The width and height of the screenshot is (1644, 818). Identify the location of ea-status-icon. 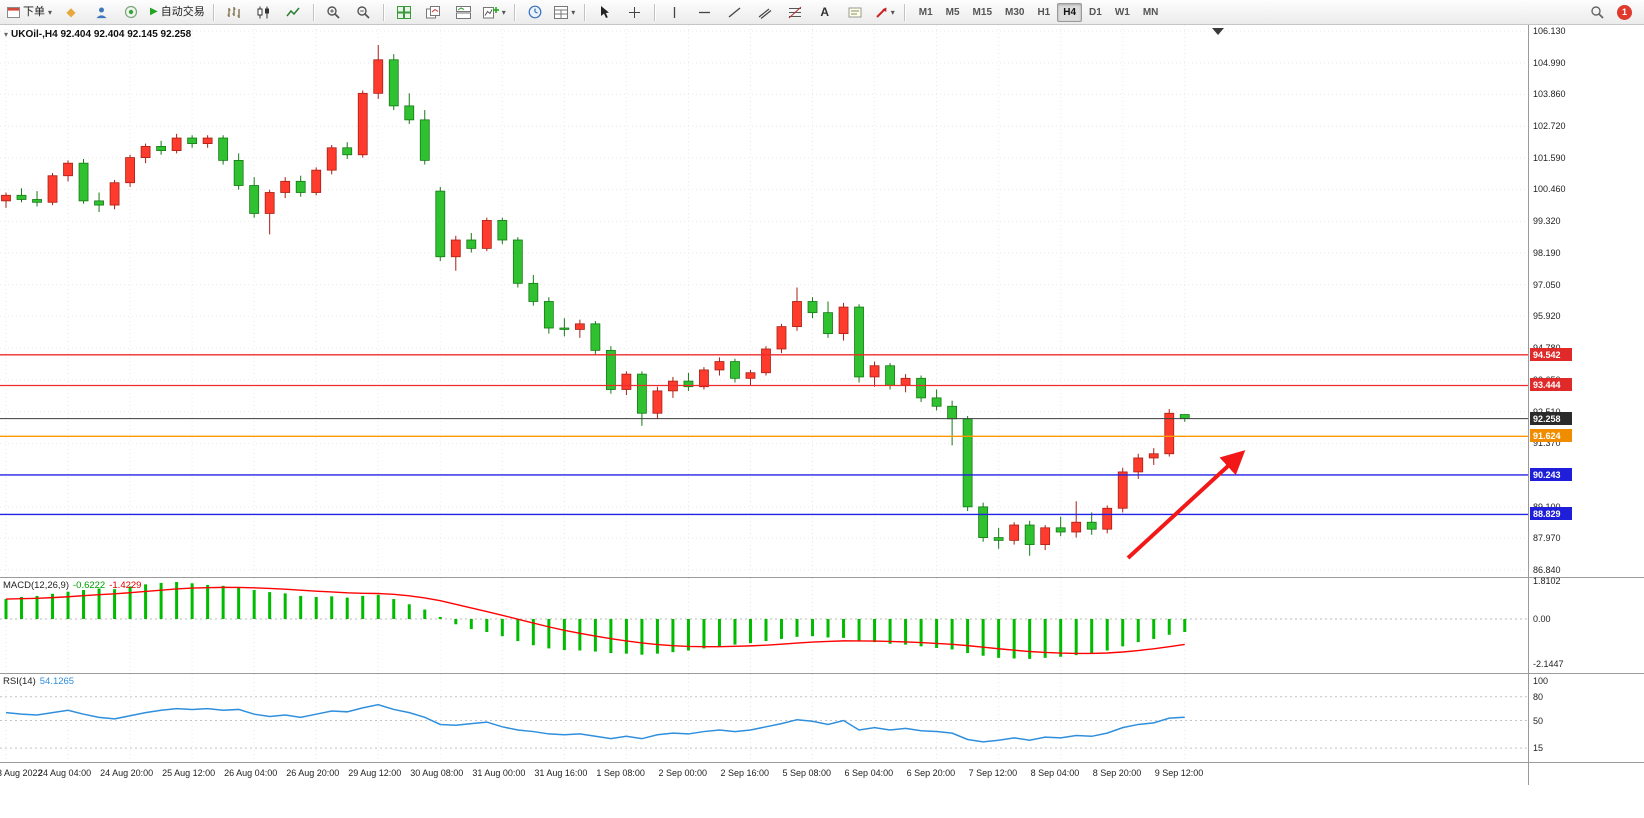
(131, 12).